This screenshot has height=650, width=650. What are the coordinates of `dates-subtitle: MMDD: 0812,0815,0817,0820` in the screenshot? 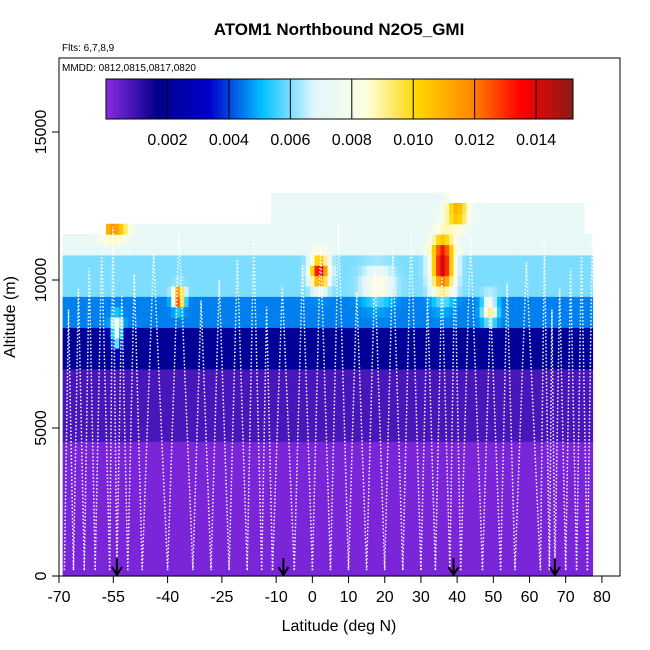 It's located at (129, 68).